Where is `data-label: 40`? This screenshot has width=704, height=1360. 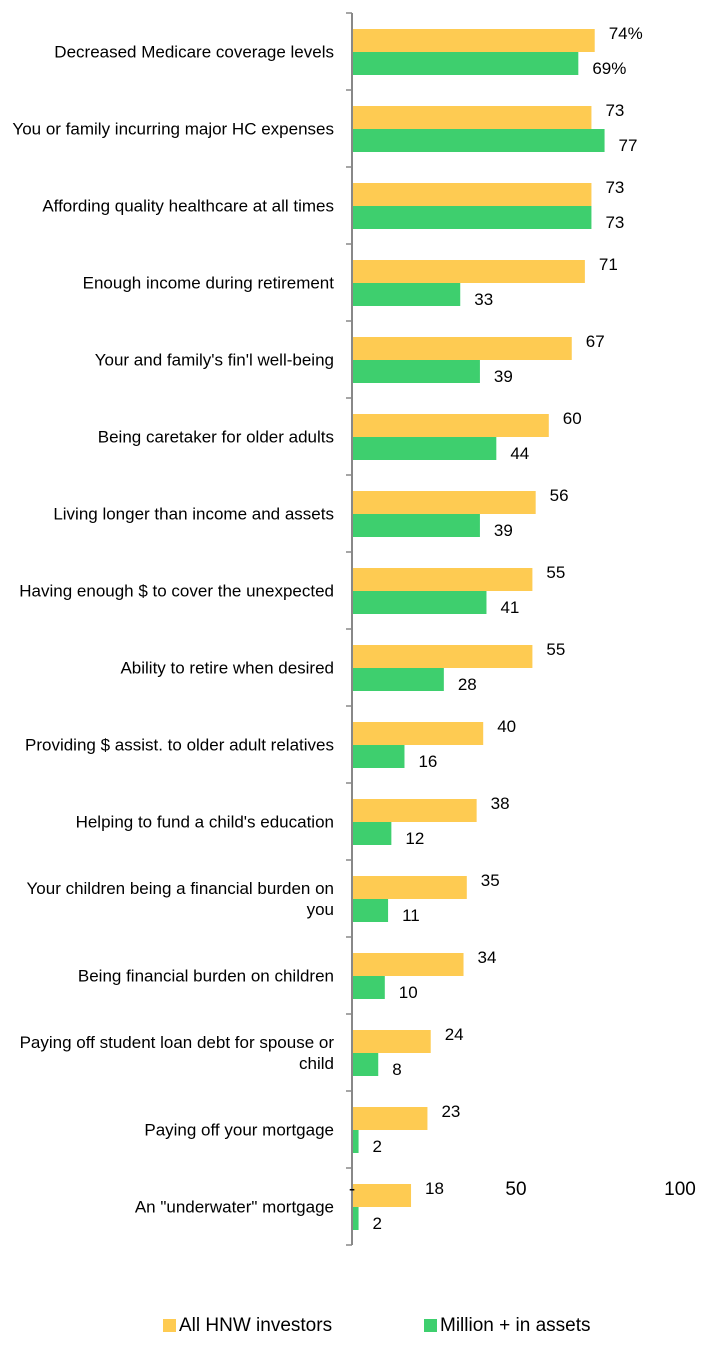
data-label: 40 is located at coordinates (506, 726).